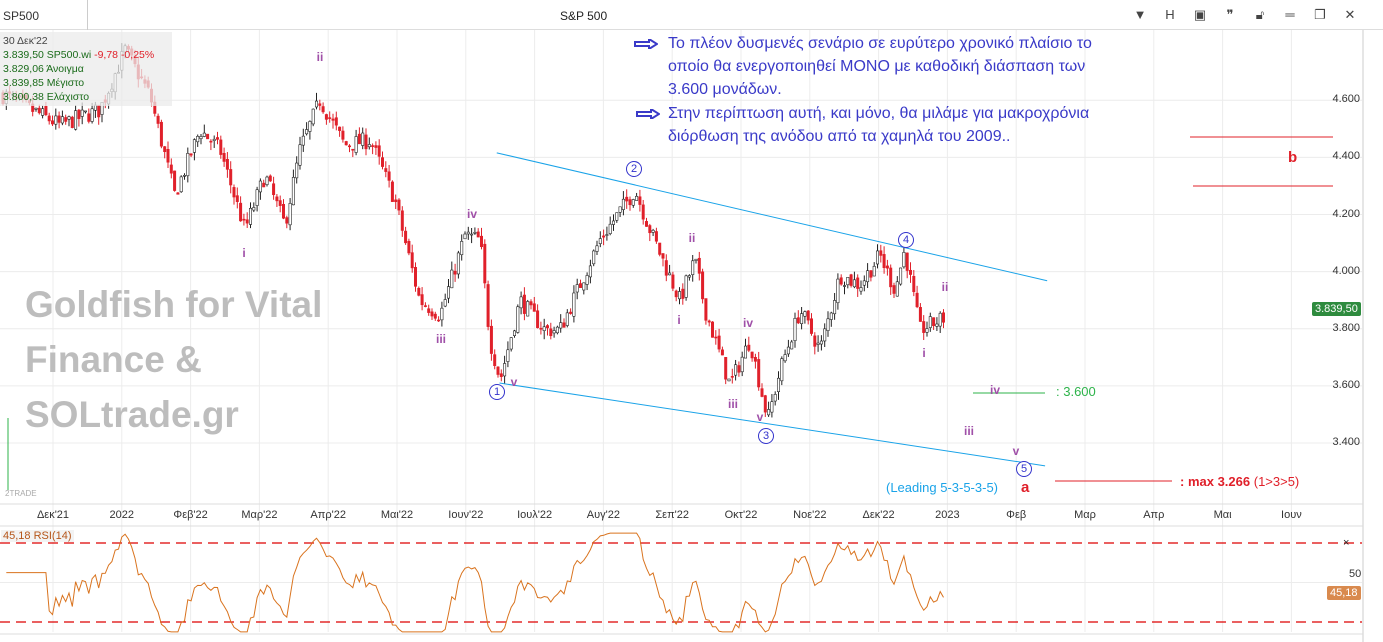 This screenshot has width=1383, height=642. I want to click on lock-icon: 🔓︎, so click(1260, 14).